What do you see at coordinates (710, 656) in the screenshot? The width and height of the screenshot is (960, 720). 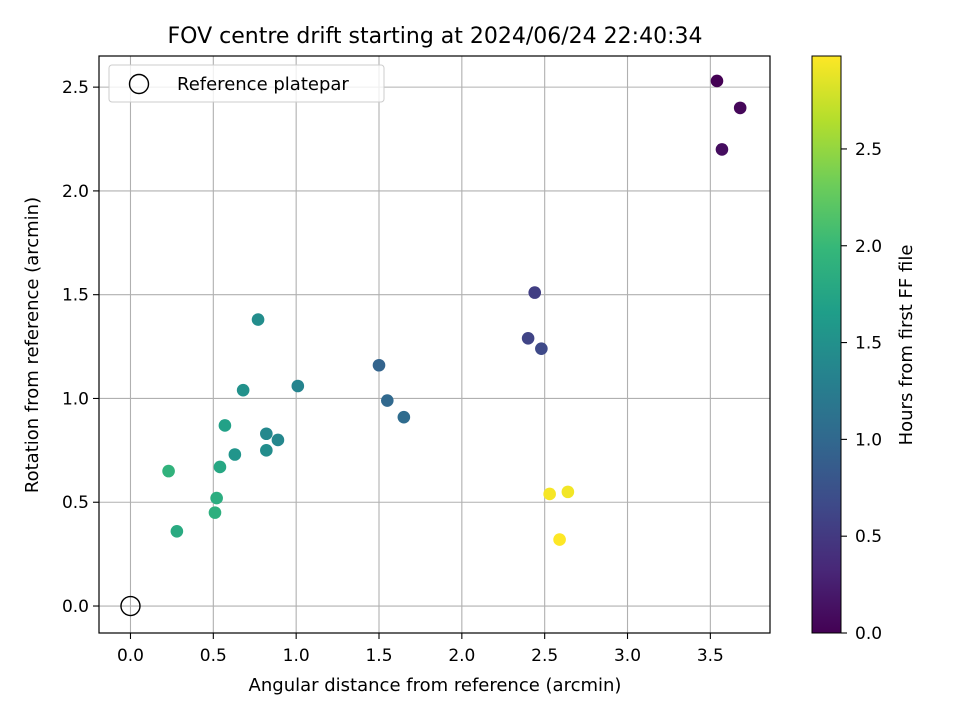 I see `x-tick-label: 3.5` at bounding box center [710, 656].